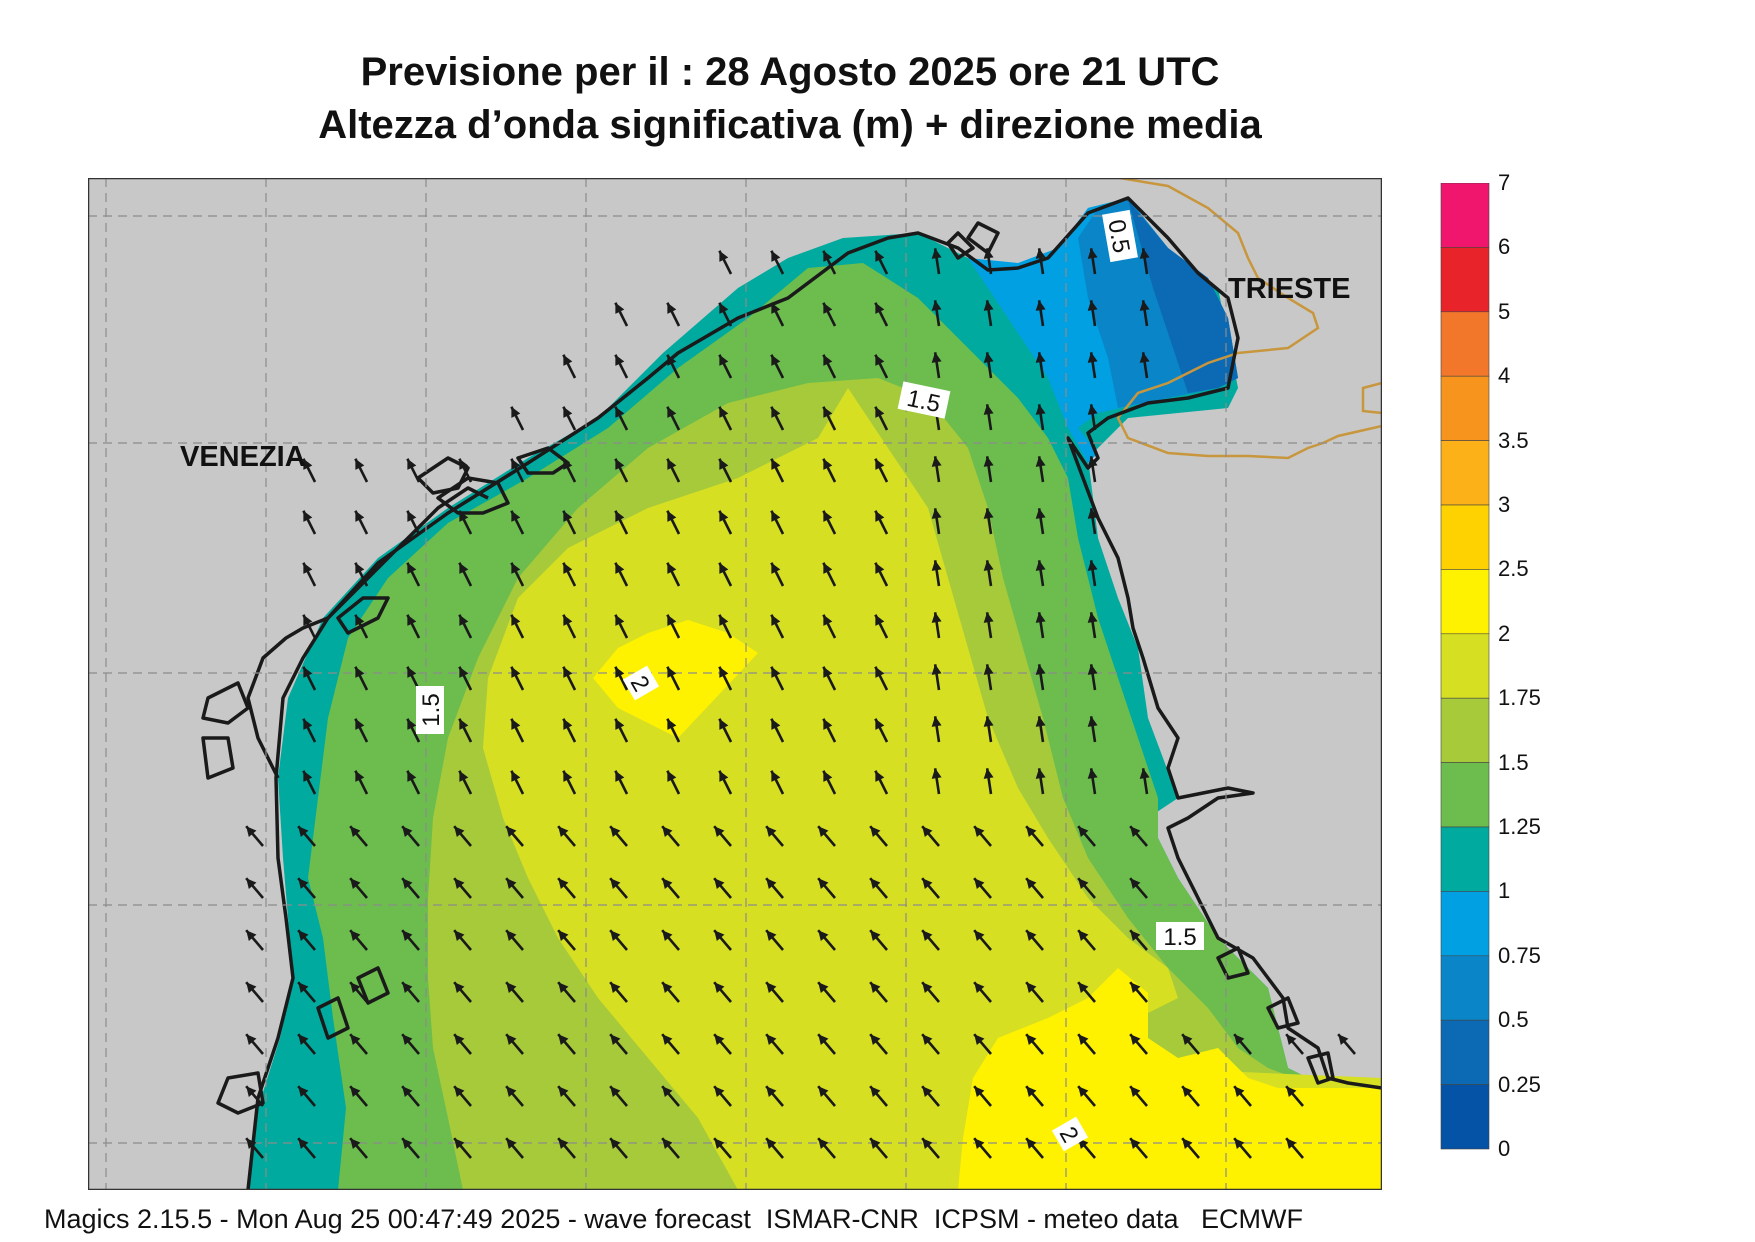  Describe the element at coordinates (1289, 289) in the screenshot. I see `place-label-trieste: TRIESTE` at that location.